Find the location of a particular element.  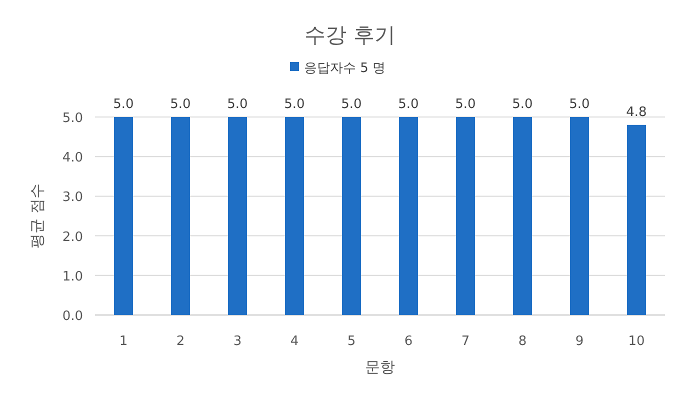

x-tick-label: 3 is located at coordinates (237, 341).